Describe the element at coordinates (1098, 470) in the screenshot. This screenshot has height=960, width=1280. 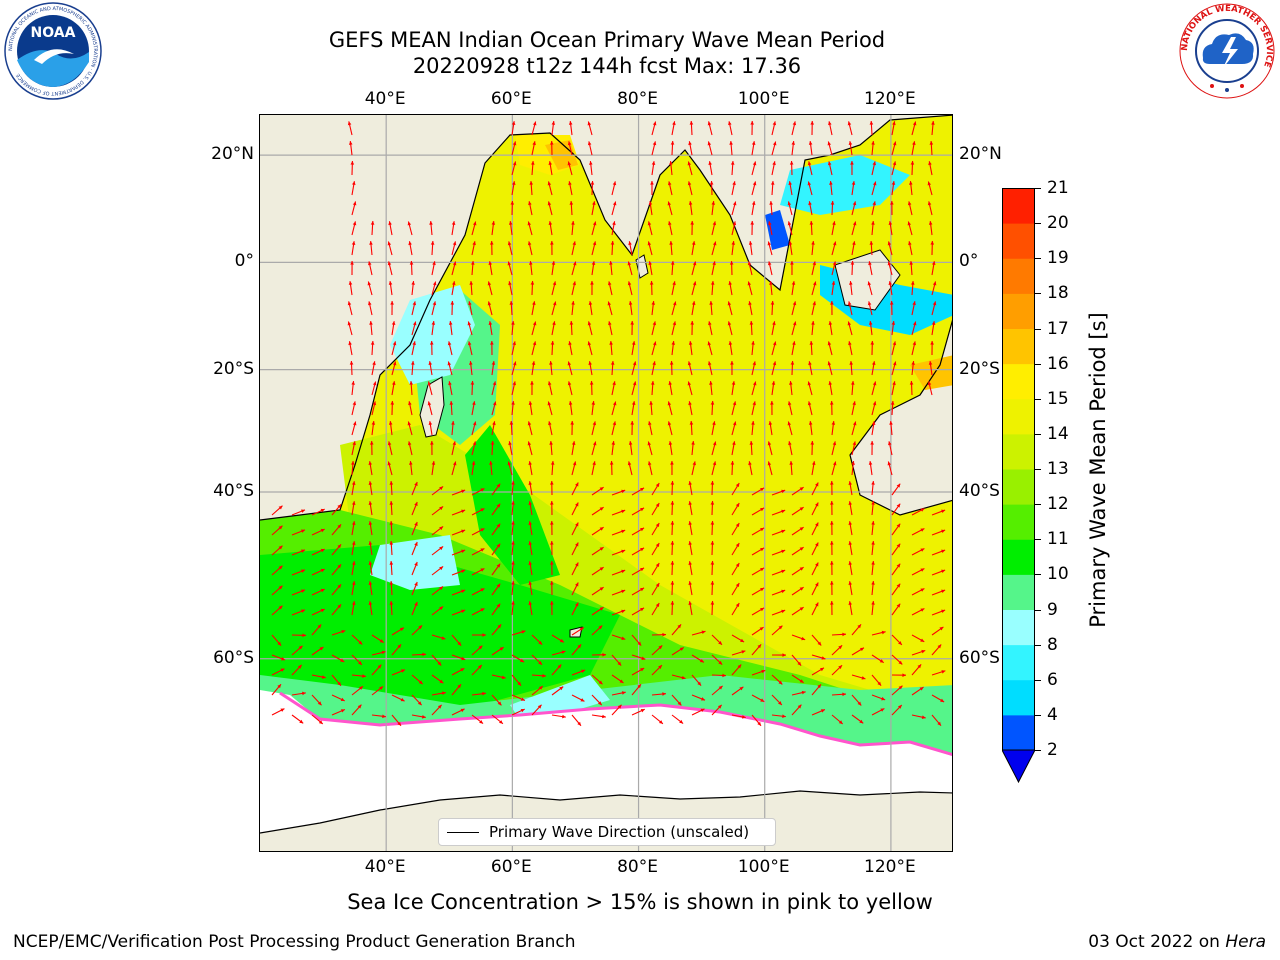
I see `colorbar-title: Primary Wave Mean Period [s]` at that location.